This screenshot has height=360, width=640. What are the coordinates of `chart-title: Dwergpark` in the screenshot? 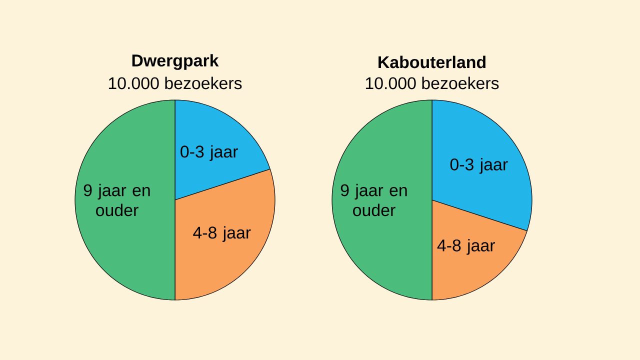 It's located at (175, 62).